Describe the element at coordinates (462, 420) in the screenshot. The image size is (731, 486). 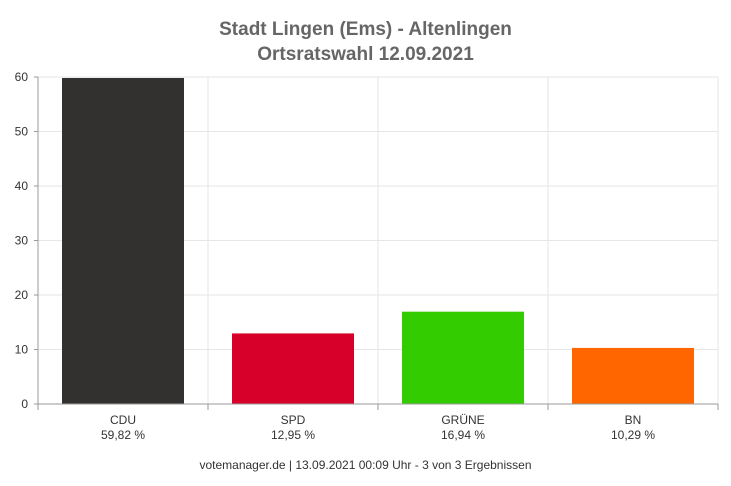
I see `x-tick-label: GRÜNE` at that location.